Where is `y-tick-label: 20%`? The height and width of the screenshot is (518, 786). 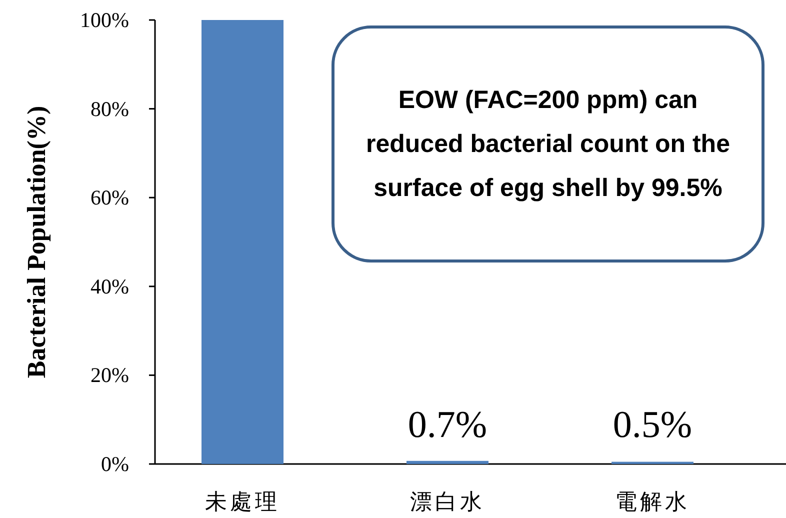 y-tick-label: 20% is located at coordinates (109, 375).